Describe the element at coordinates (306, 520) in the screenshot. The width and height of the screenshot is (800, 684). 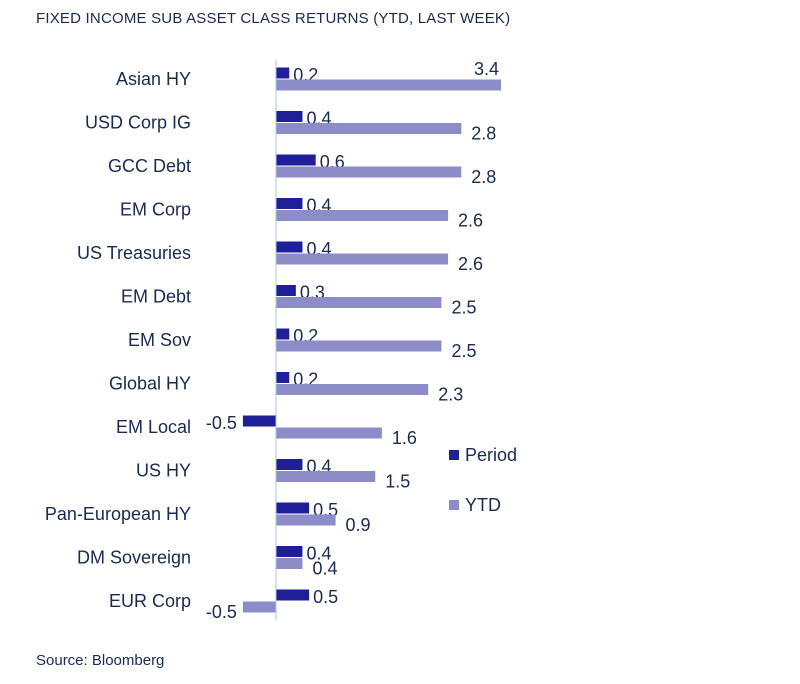
I see `bar-ytd-pan-european-hy` at that location.